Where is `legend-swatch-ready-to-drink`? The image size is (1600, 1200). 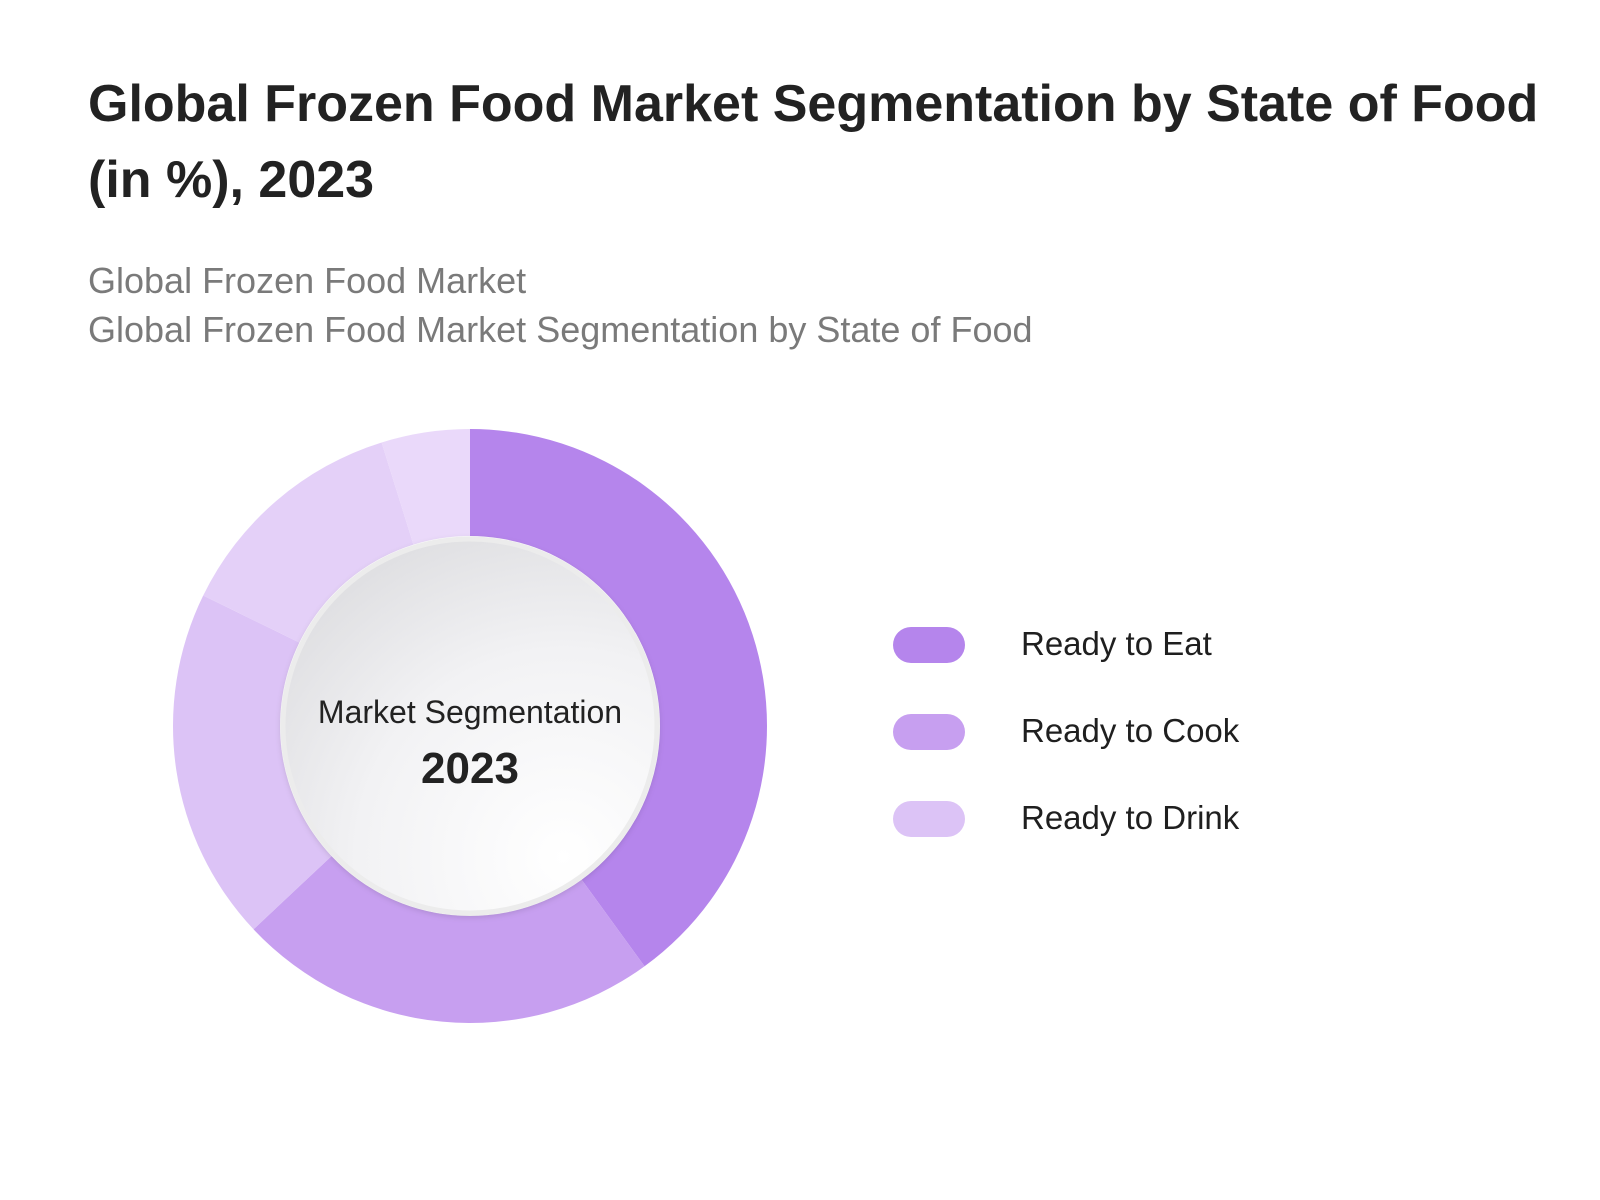 legend-swatch-ready-to-drink is located at coordinates (929, 819).